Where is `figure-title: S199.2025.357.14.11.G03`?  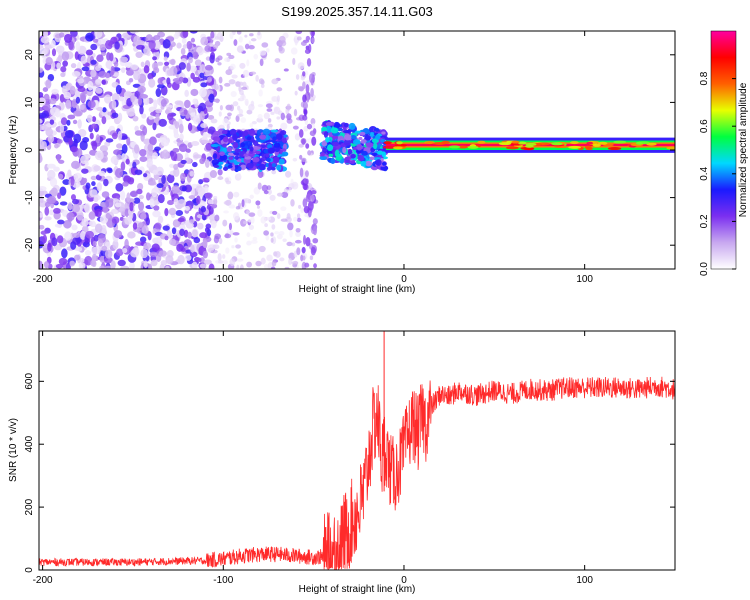
figure-title: S199.2025.357.14.11.G03 is located at coordinates (357, 11).